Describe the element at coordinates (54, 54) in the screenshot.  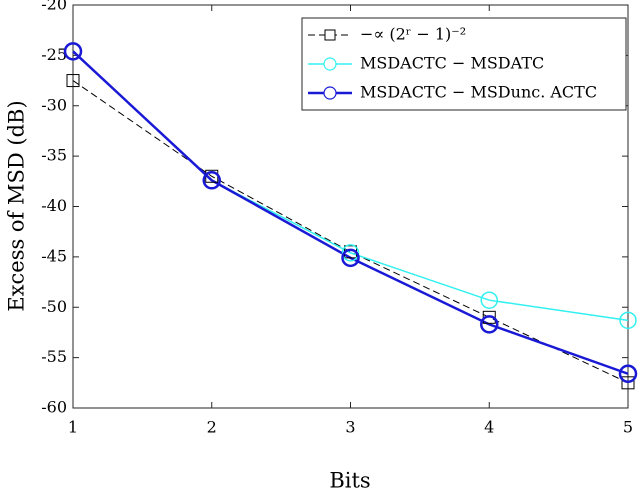
I see `y-tick-label: -25` at that location.